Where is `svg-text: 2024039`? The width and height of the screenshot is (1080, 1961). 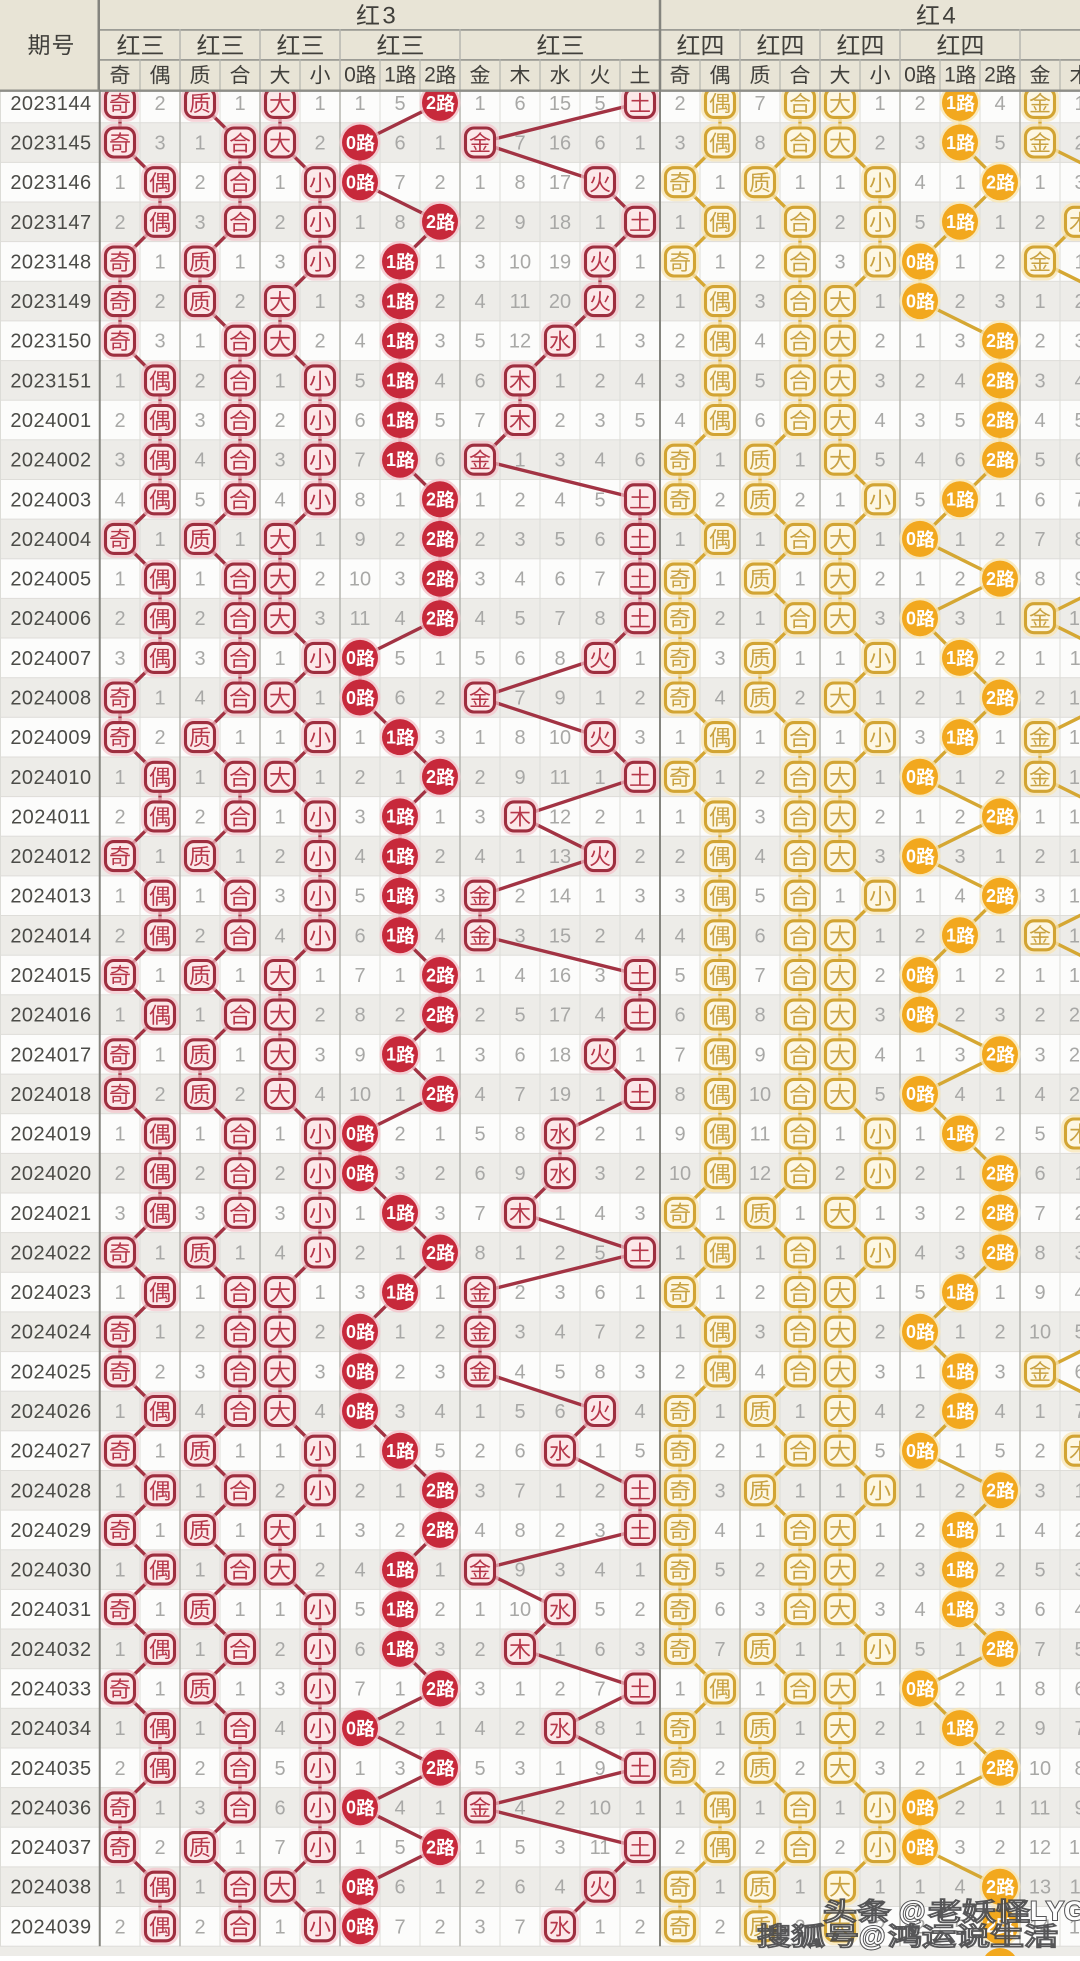 svg-text: 2024039 is located at coordinates (50, 1927).